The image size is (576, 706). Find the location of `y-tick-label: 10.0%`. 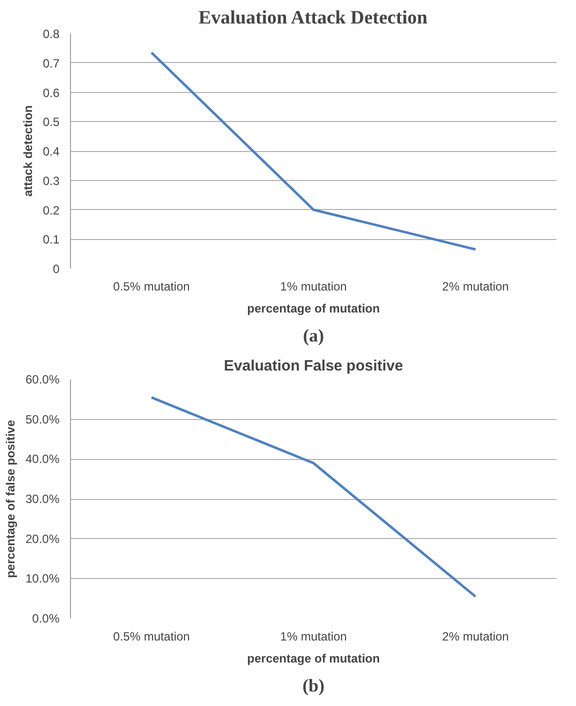

y-tick-label: 10.0% is located at coordinates (42, 579).